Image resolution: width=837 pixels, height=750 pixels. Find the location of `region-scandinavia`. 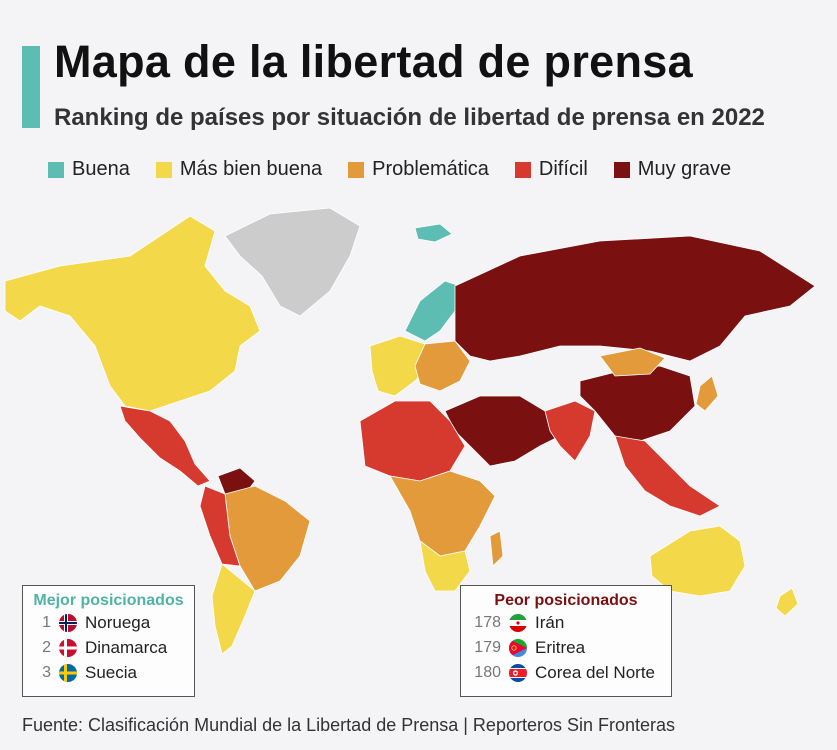

region-scandinavia is located at coordinates (432, 311).